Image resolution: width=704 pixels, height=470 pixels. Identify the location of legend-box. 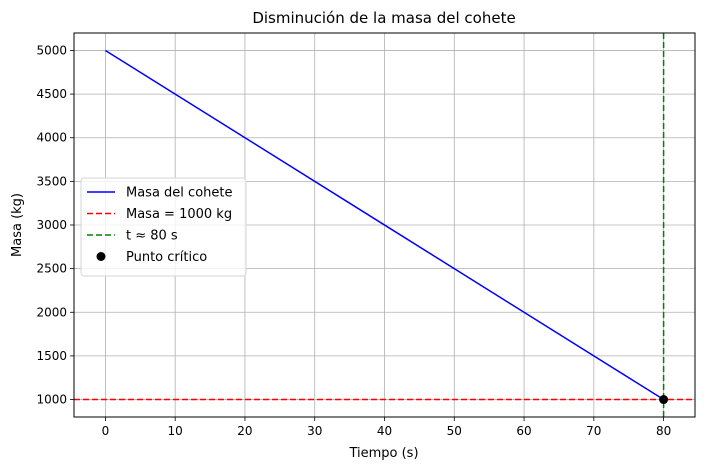
(163, 227).